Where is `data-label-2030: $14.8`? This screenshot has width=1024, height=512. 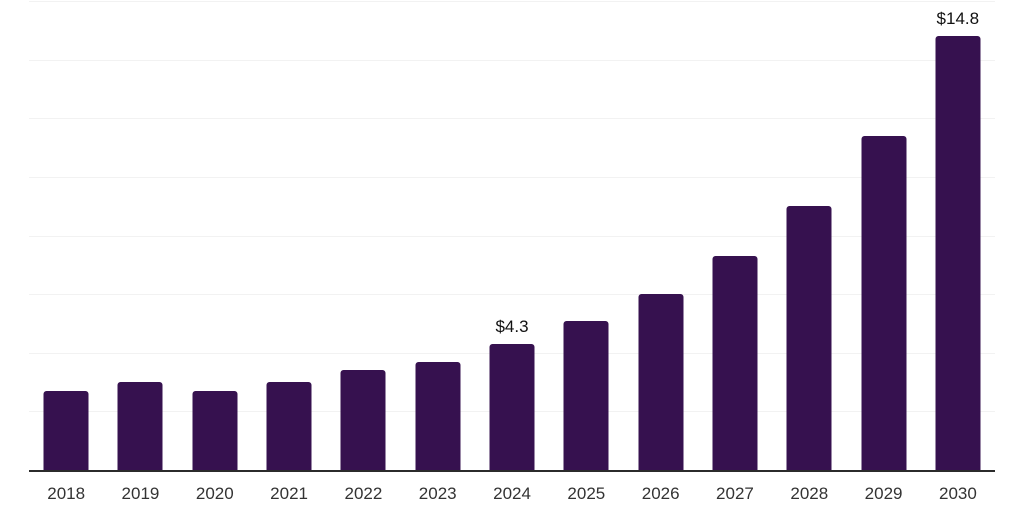 data-label-2030: $14.8 is located at coordinates (958, 19).